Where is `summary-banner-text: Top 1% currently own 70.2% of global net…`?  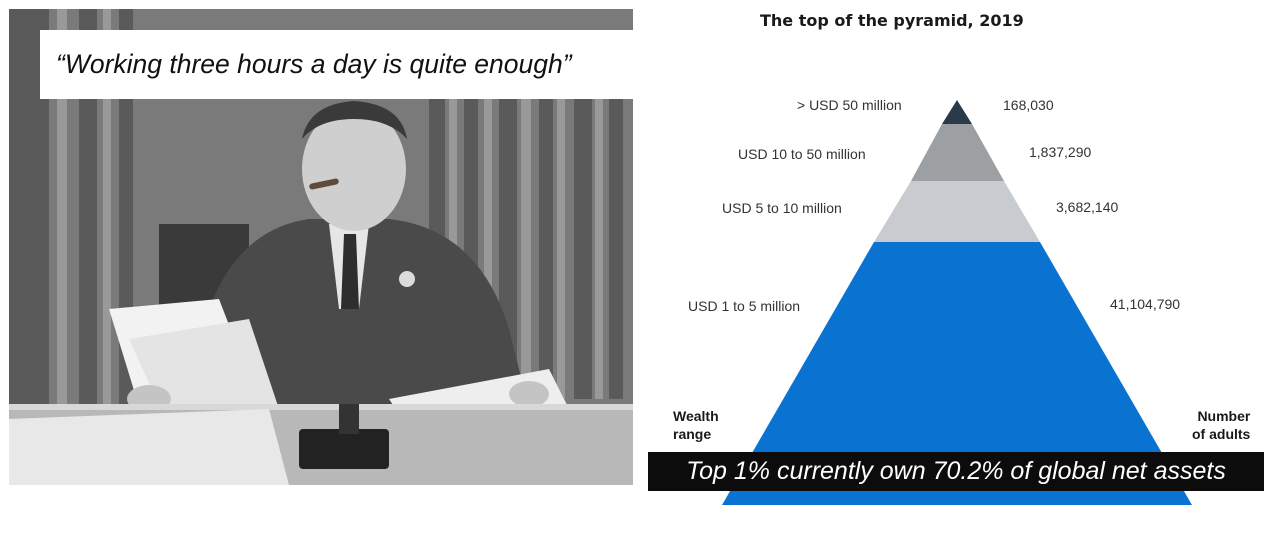 summary-banner-text: Top 1% currently own 70.2% of global net… is located at coordinates (956, 471).